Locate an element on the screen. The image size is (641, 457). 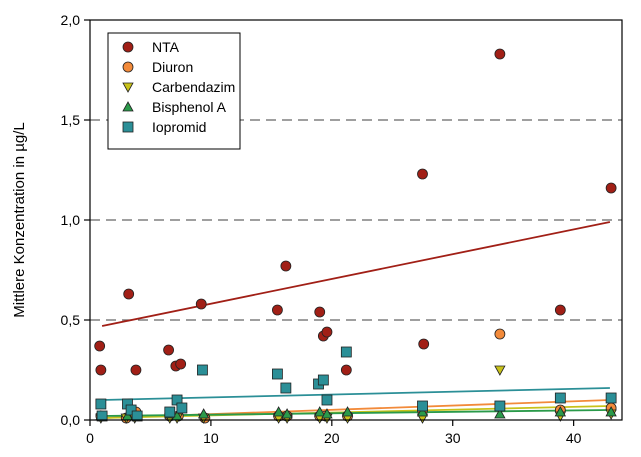
y-axis-title: Mittlere Konzentration in µg/L is located at coordinates (19, 219).